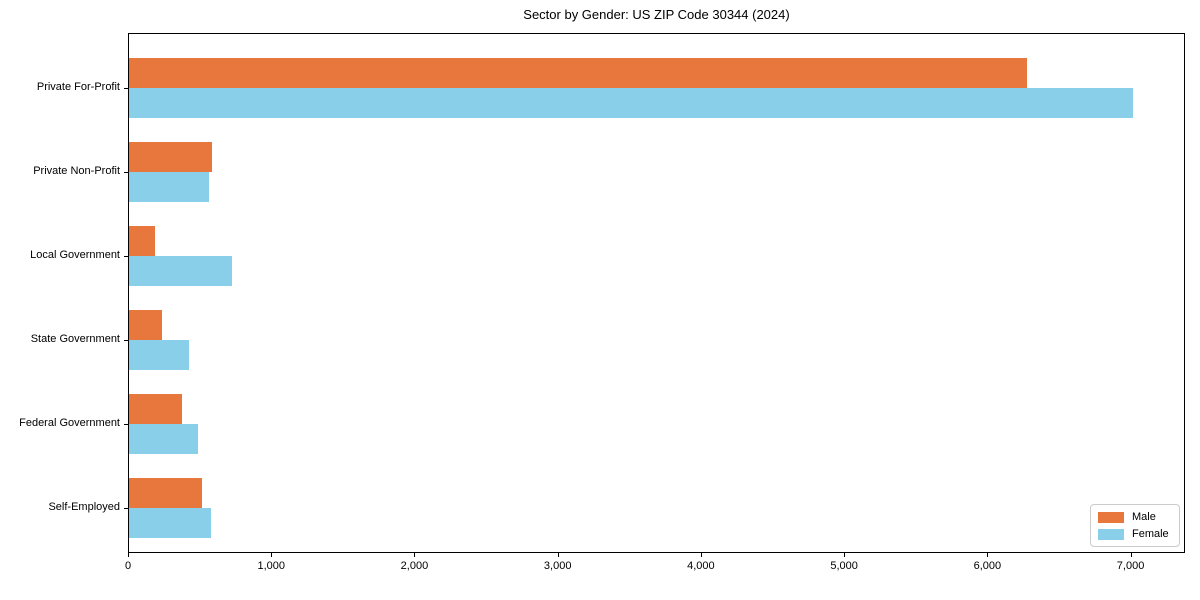  Describe the element at coordinates (414, 566) in the screenshot. I see `x-axis-tick-label: 2,000` at that location.